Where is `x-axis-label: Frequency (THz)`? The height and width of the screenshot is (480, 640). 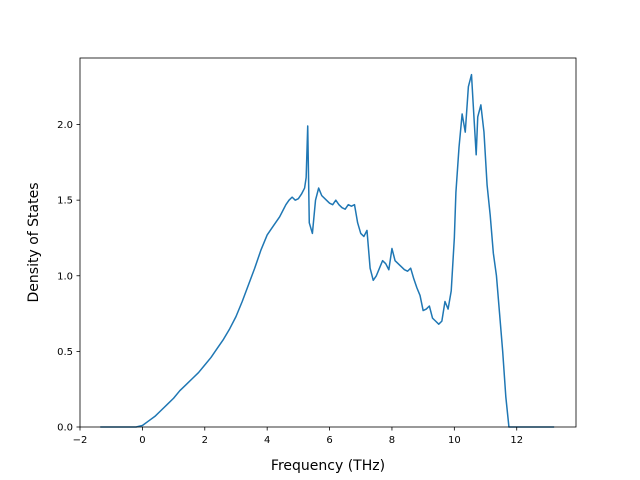 x-axis-label: Frequency (THz) is located at coordinates (328, 466).